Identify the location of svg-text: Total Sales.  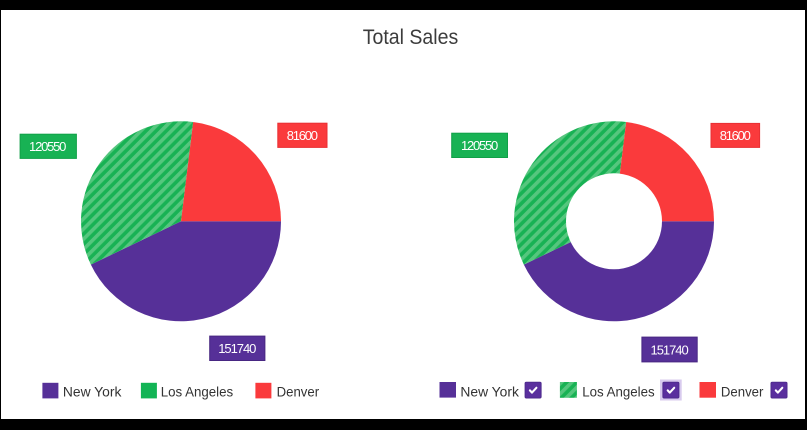
(411, 37).